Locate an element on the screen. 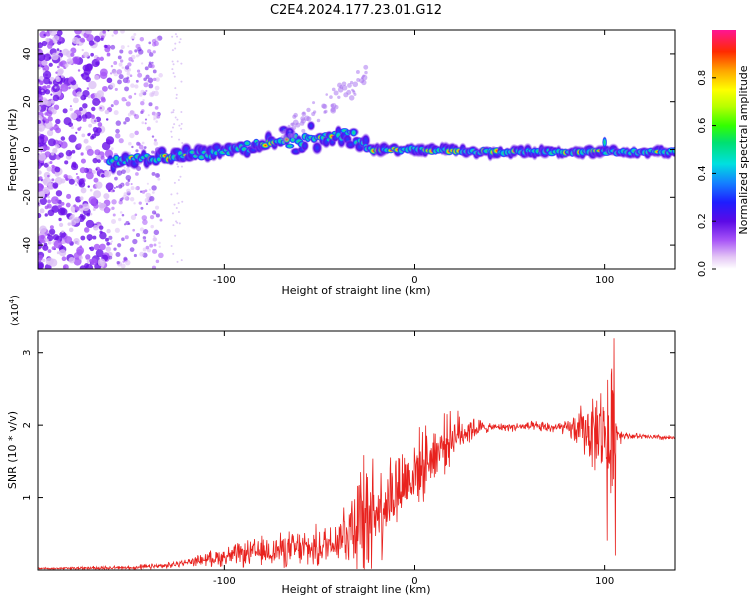 The image size is (750, 600). snr-x-tick-label: -100 is located at coordinates (224, 581).